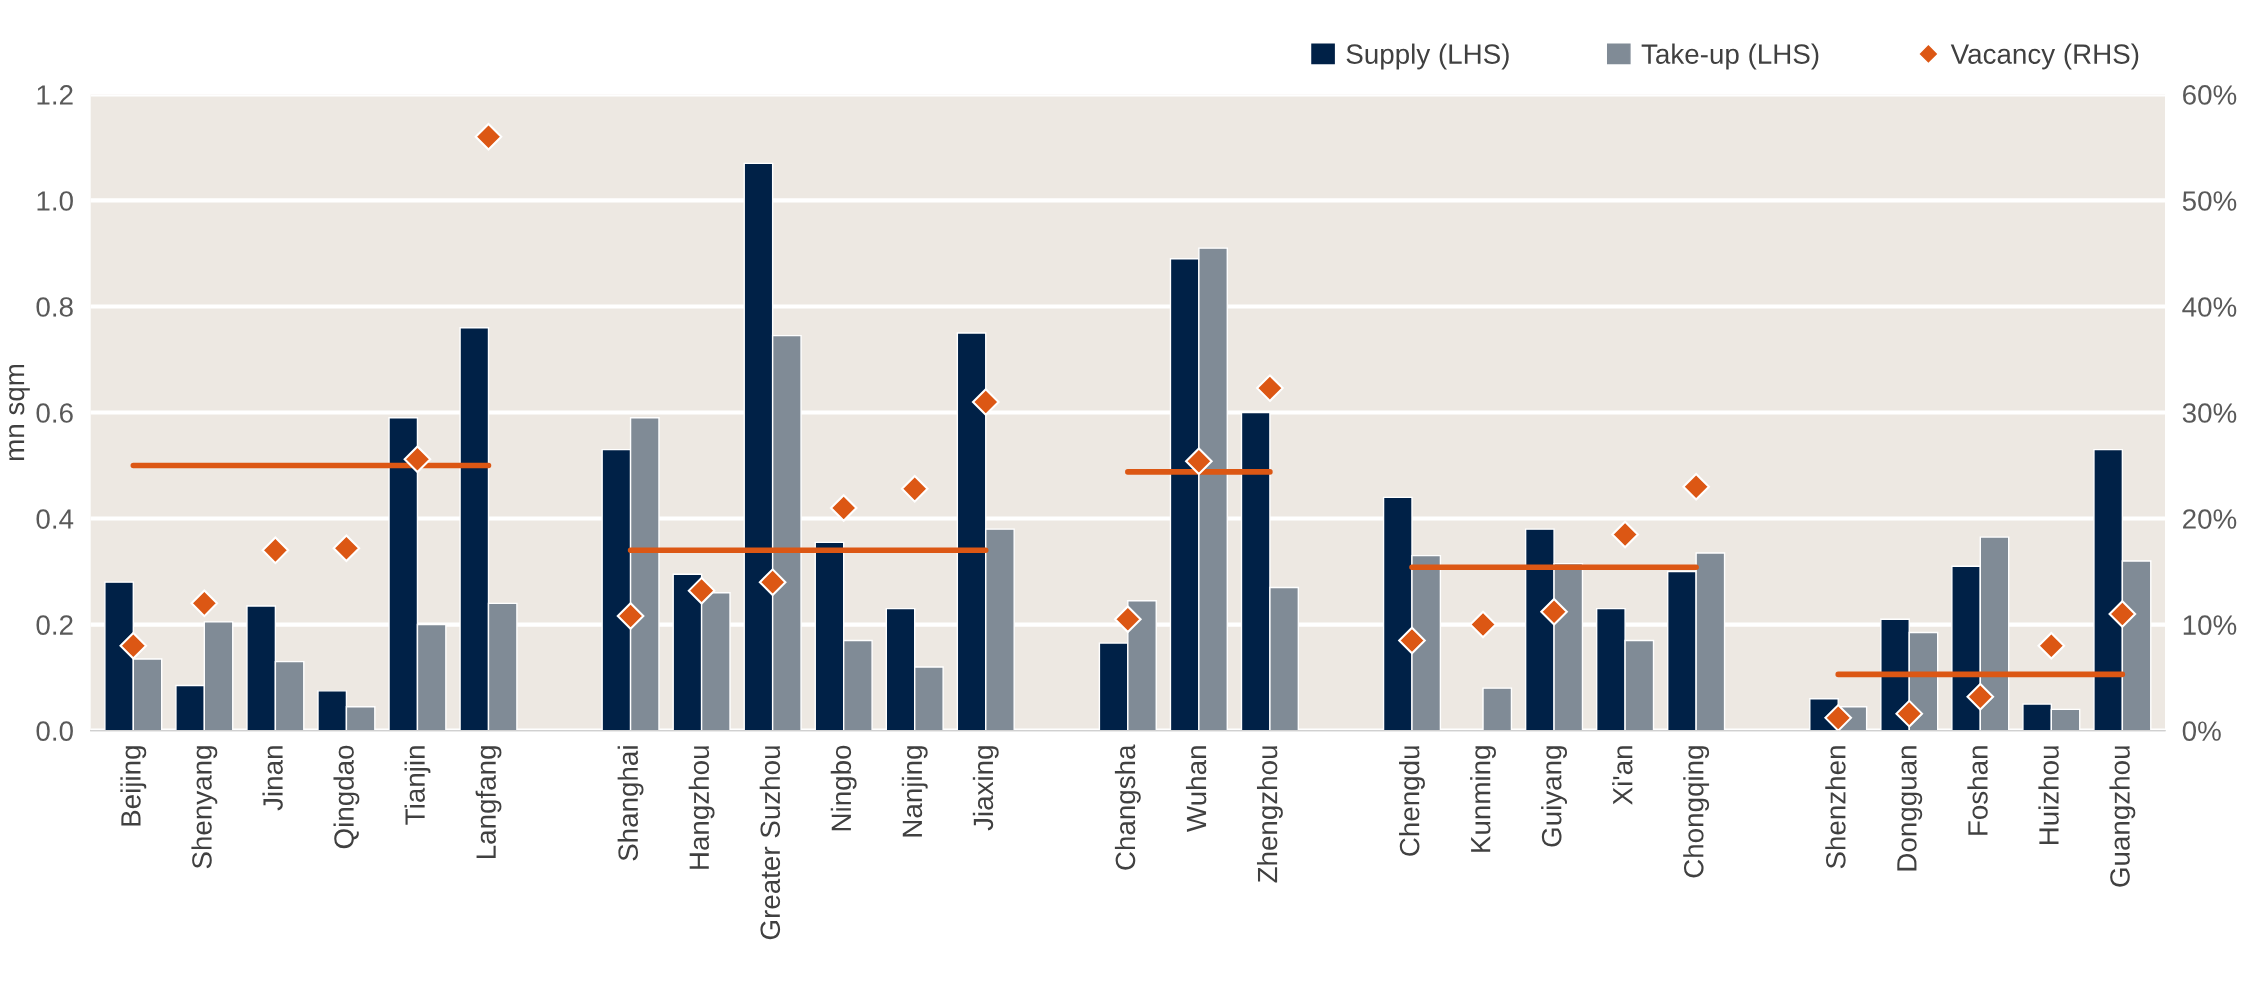 This screenshot has height=994, width=2267. What do you see at coordinates (54, 731) in the screenshot?
I see `y-tick-label: 0.0` at bounding box center [54, 731].